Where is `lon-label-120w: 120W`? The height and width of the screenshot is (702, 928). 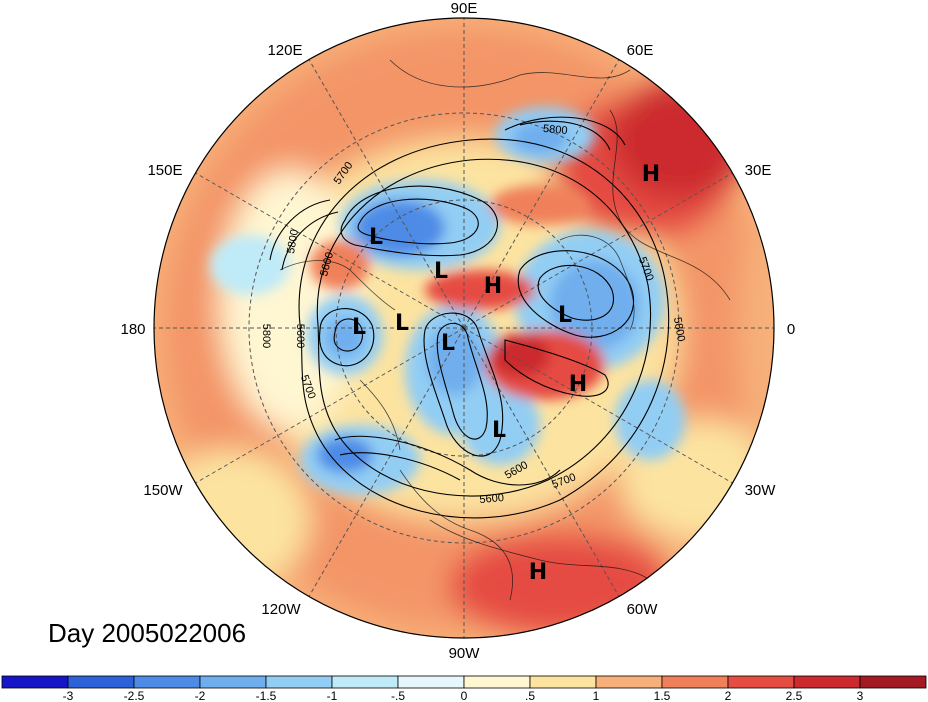 lon-label-120w: 120W is located at coordinates (281, 609).